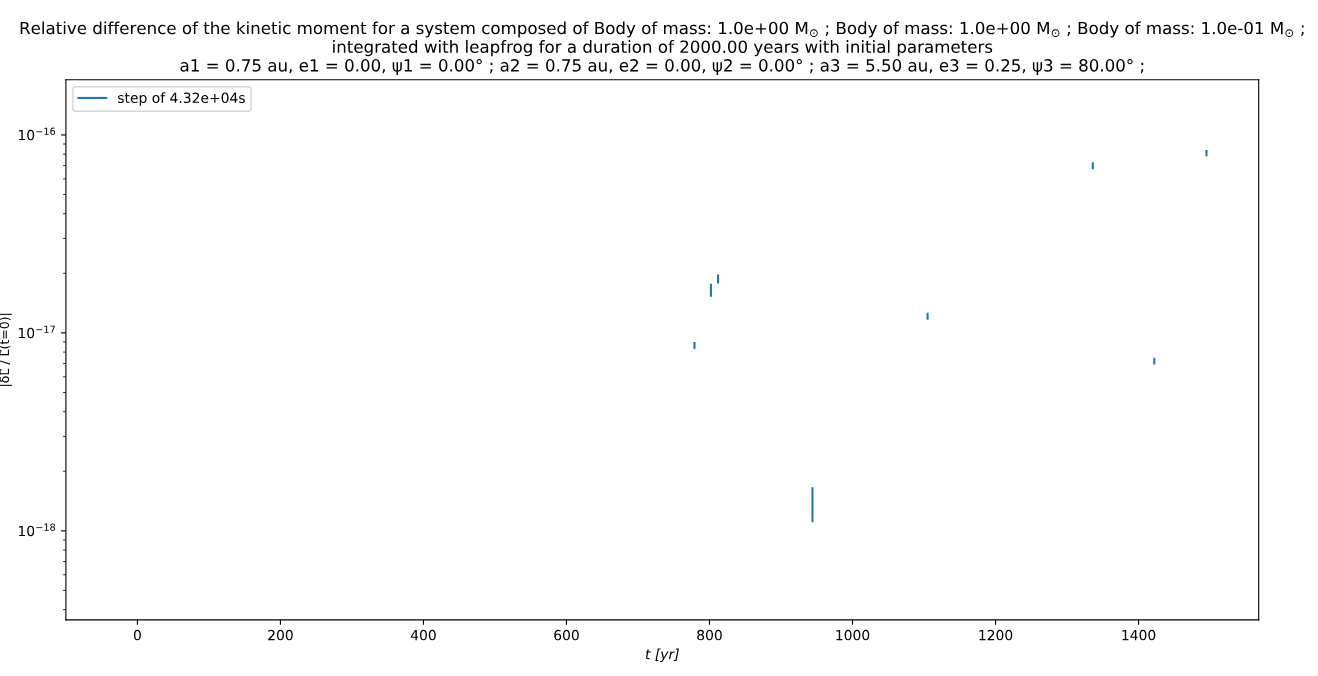 Image resolution: width=1318 pixels, height=676 pixels. Describe the element at coordinates (662, 655) in the screenshot. I see `x-axis-title: t [yr]` at that location.